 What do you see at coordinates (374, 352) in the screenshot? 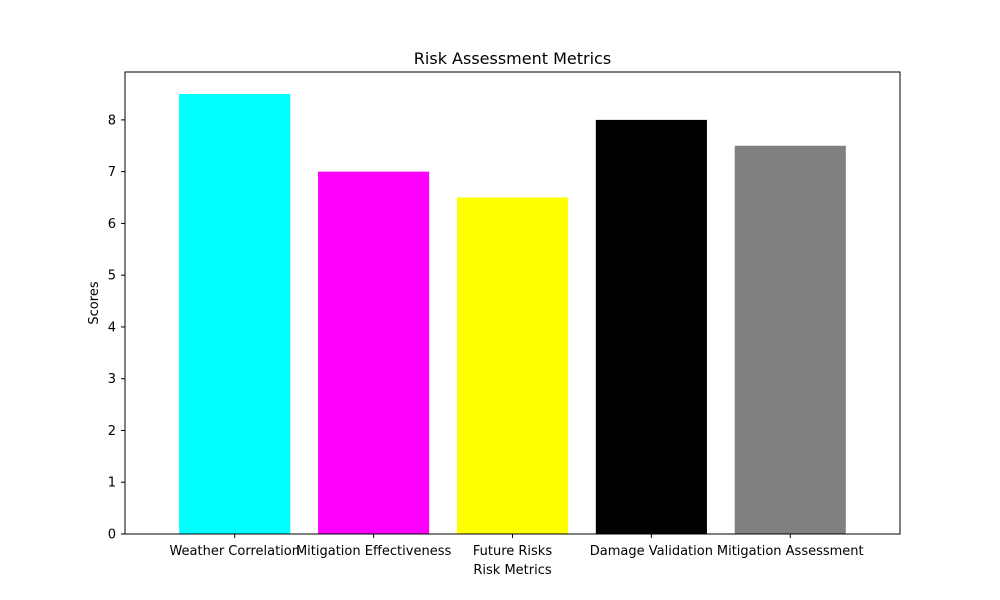
I see `bar-mitigation-effectiveness` at bounding box center [374, 352].